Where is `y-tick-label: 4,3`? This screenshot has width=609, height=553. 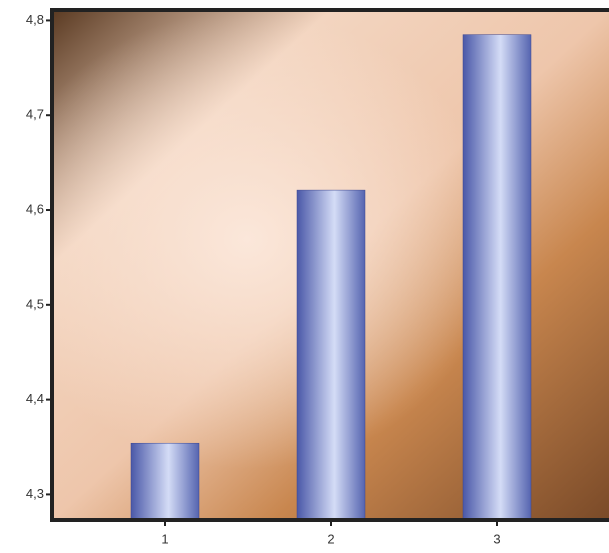 y-tick-label: 4,3 is located at coordinates (35, 493).